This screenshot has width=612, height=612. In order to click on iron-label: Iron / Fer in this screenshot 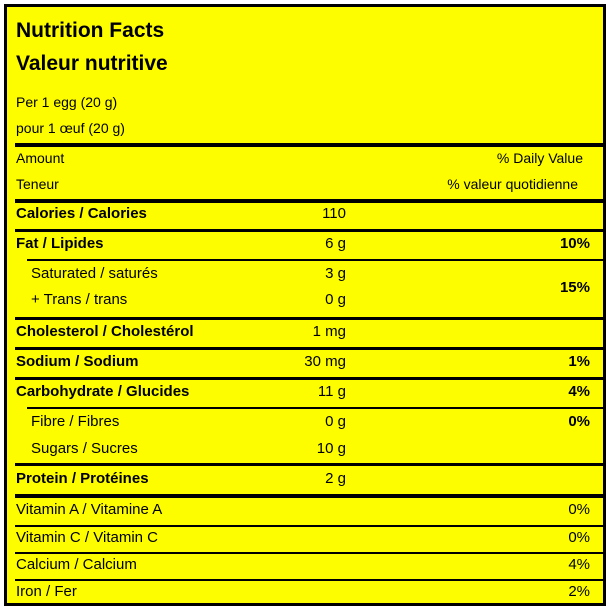, I will do `click(46, 591)`.